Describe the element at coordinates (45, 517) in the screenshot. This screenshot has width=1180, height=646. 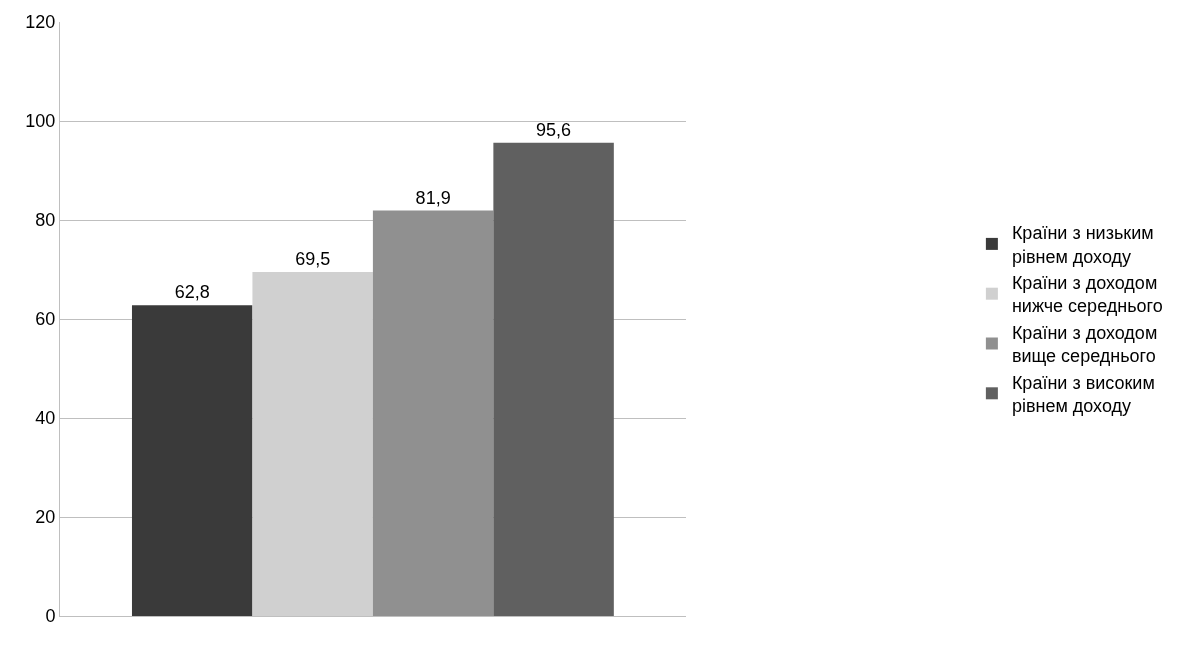
I see `y-tick-label: 20` at that location.